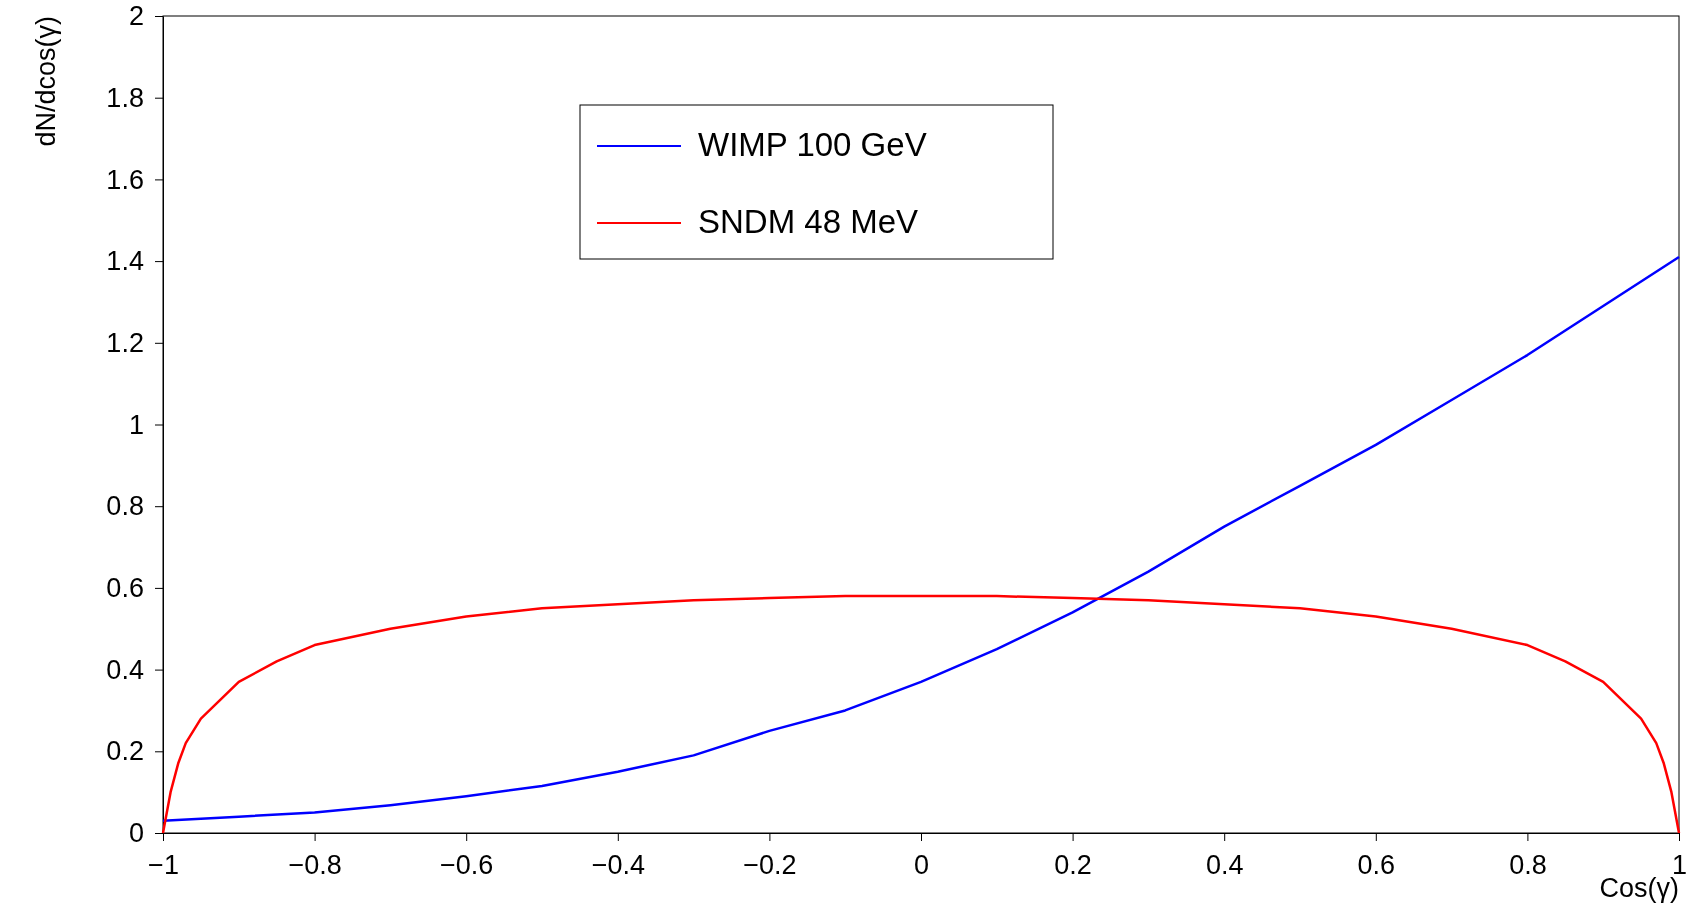 The image size is (1689, 909). I want to click on x-tick-label: −1, so click(163, 864).